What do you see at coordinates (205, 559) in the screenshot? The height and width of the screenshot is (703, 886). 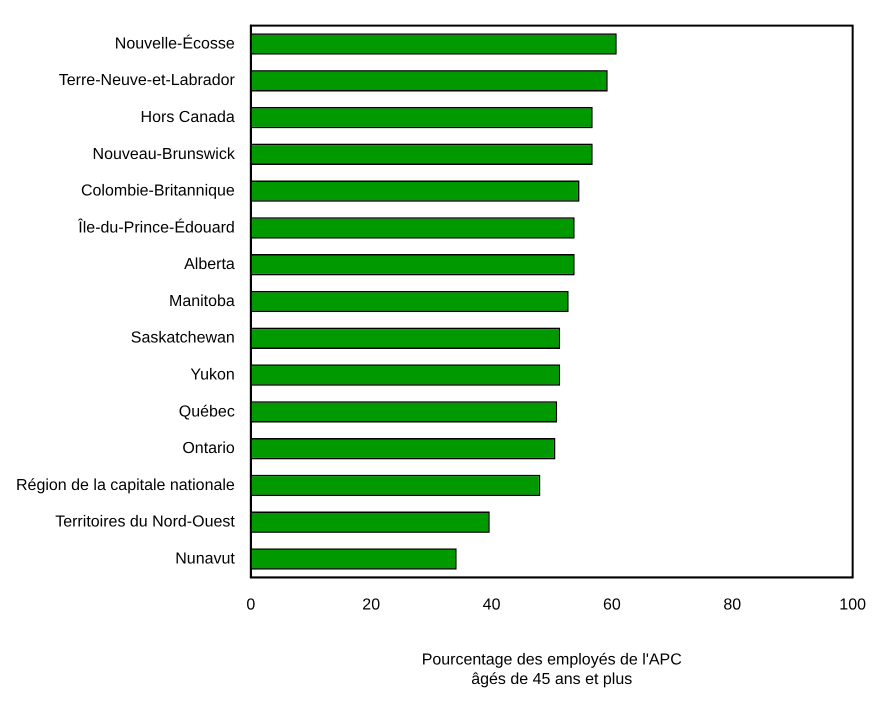 I see `y-tick-label: Nunavut` at bounding box center [205, 559].